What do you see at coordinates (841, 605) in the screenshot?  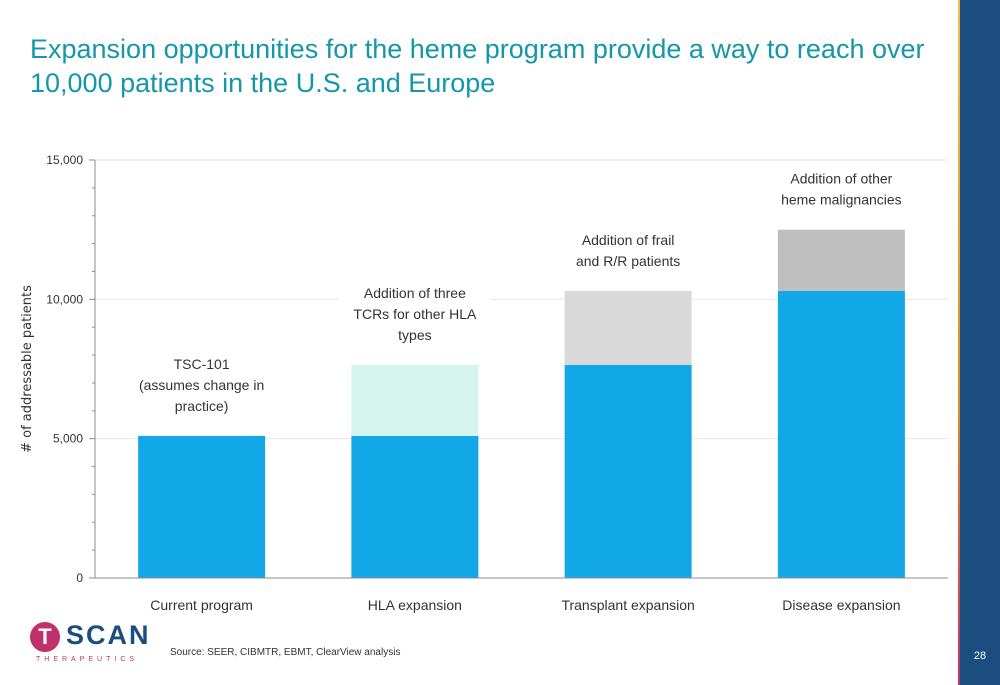 I see `x-category-label-3: Disease expansion` at bounding box center [841, 605].